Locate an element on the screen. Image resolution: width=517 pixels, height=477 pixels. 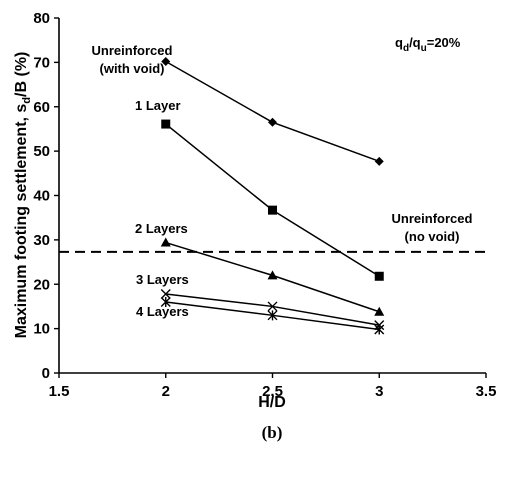
y-axis-title-tail: /B (%) is located at coordinates (21, 74).